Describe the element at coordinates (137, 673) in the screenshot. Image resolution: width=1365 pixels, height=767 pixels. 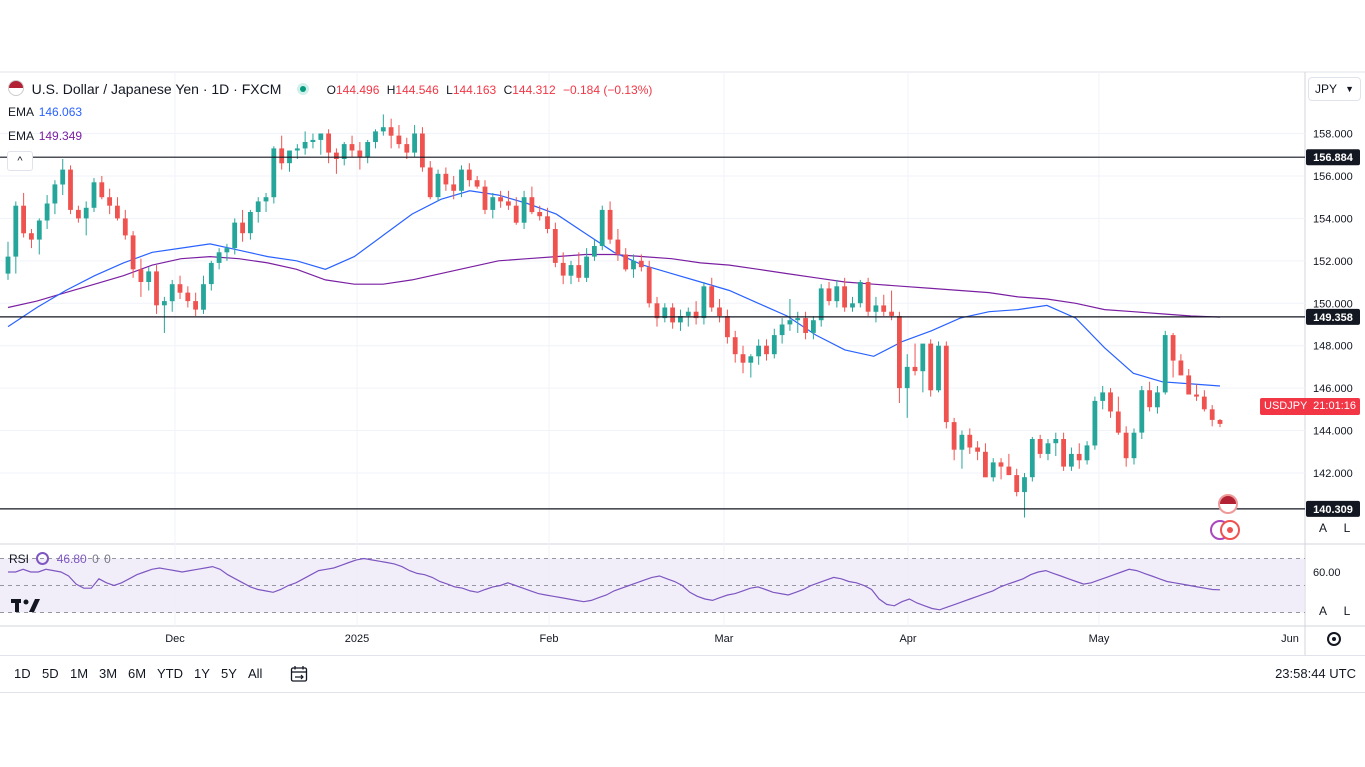
I see `range-button-6m: 6M` at that location.